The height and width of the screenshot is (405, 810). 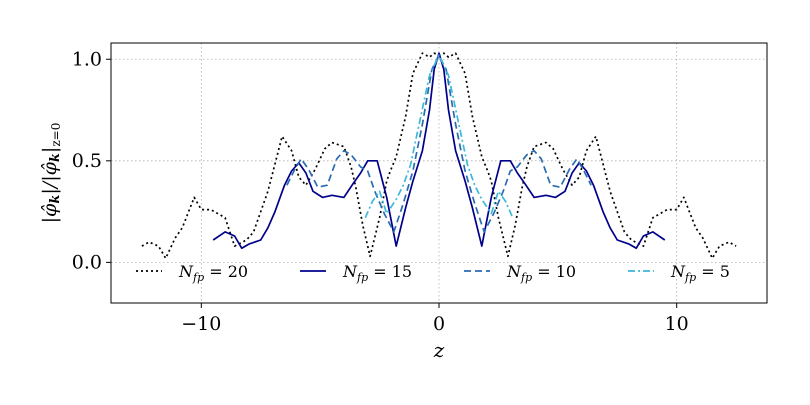 I want to click on legend-label-4: Nfp = 5, so click(x=700, y=273).